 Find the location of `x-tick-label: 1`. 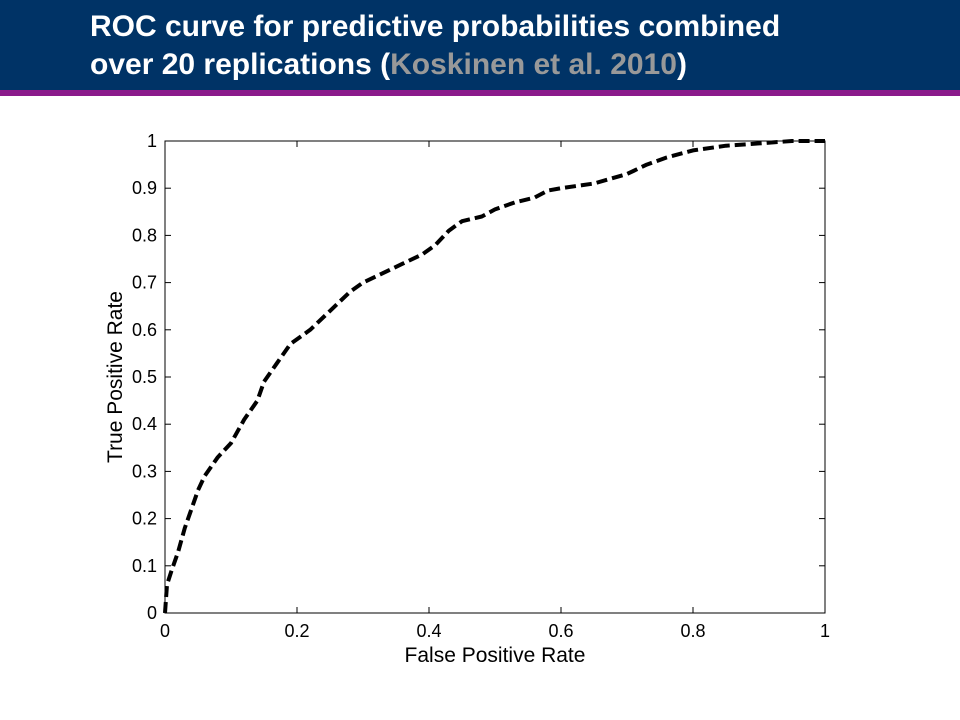

x-tick-label: 1 is located at coordinates (825, 631).